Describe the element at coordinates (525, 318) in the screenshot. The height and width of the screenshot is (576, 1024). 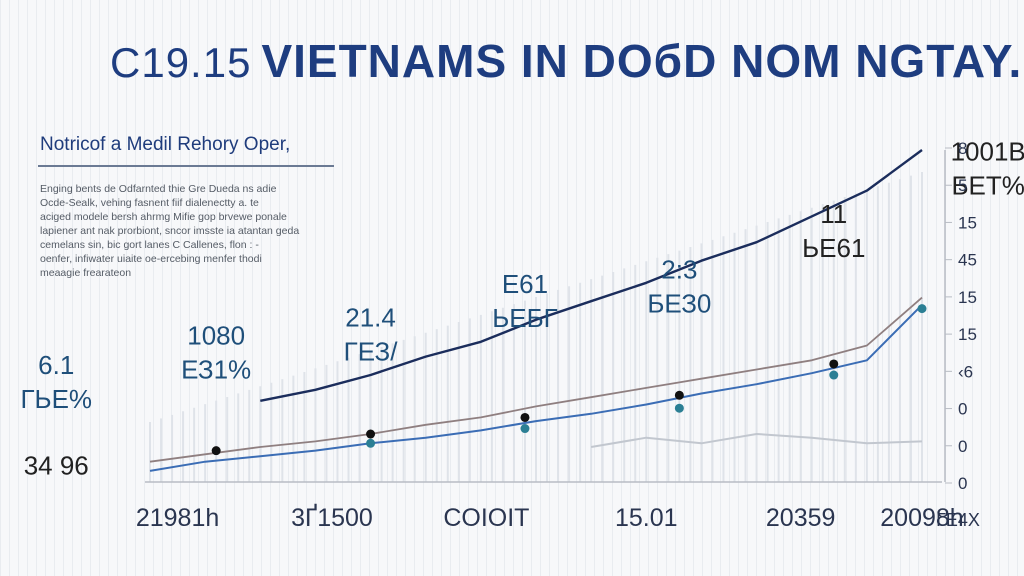
I see `annotation-label: ЬЕБГ` at that location.